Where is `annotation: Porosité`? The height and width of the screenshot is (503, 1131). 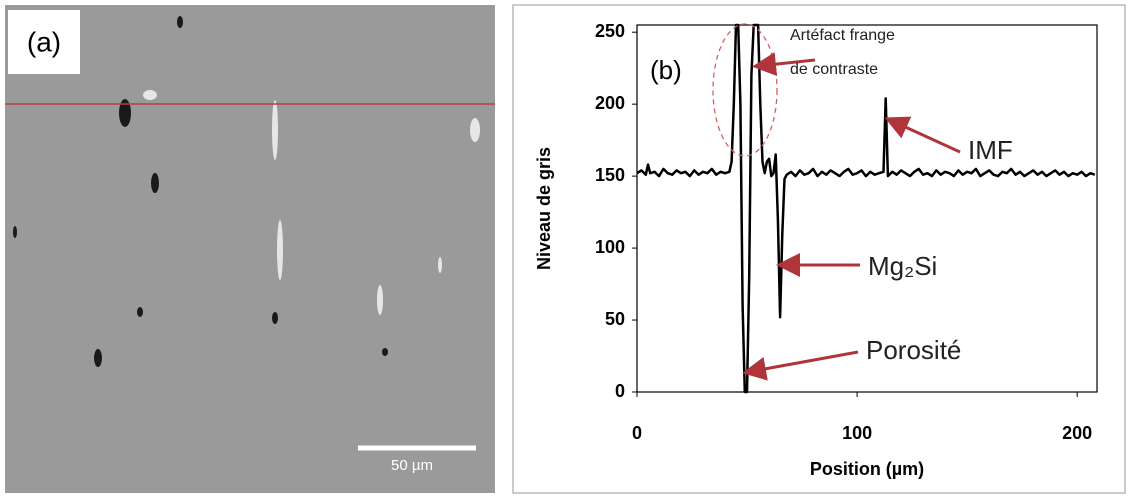 annotation: Porosité is located at coordinates (913, 350).